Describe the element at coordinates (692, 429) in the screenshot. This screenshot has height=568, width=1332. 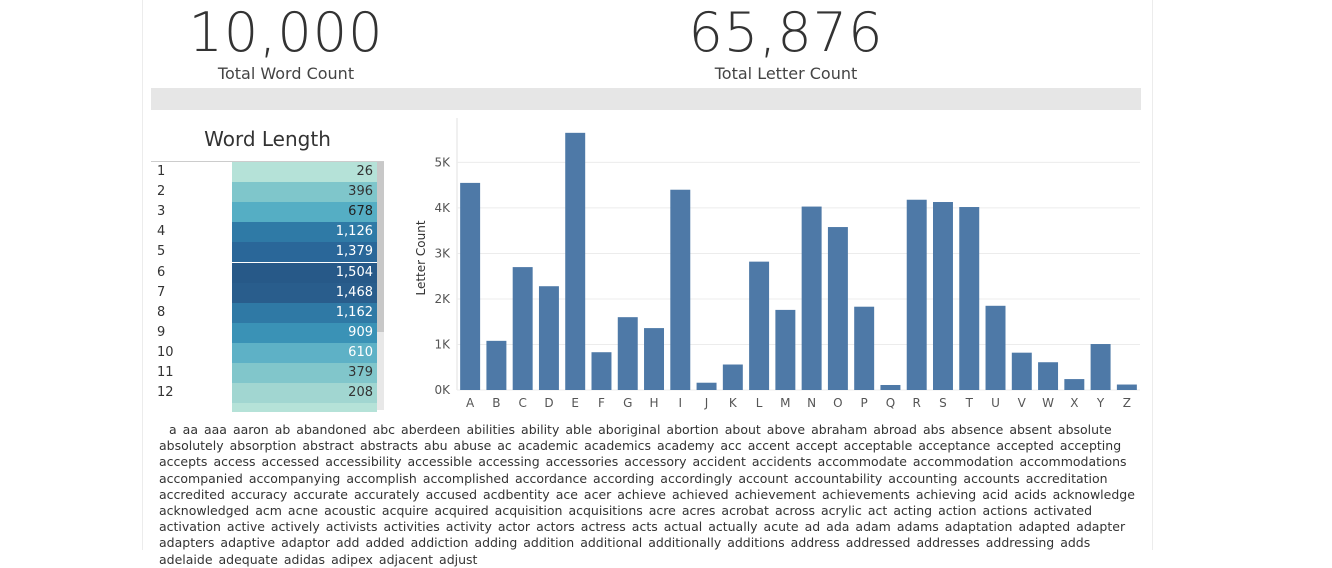
I see `word-item: abortion` at that location.